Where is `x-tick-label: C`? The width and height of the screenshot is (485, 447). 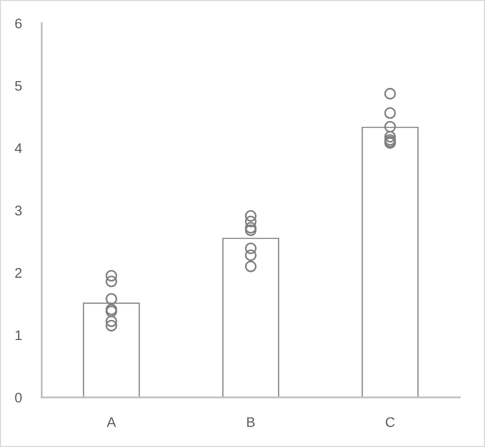
x-tick-label: C is located at coordinates (390, 422).